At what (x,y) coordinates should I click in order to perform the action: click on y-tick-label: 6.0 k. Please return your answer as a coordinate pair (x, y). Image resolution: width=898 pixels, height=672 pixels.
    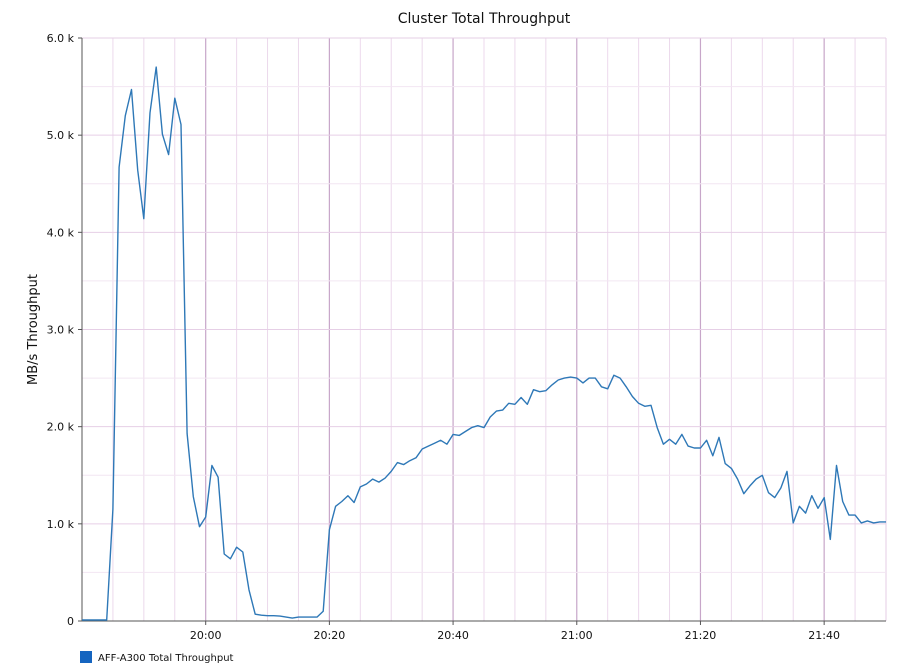
    Looking at the image, I should click on (61, 38).